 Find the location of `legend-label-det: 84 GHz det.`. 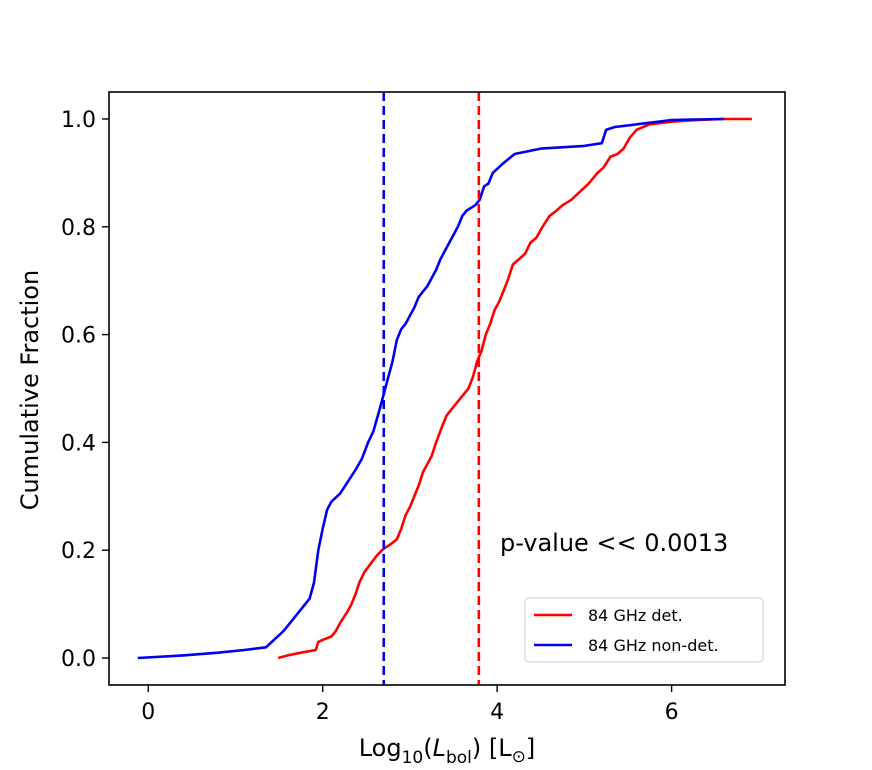

legend-label-det: 84 GHz det. is located at coordinates (635, 615).